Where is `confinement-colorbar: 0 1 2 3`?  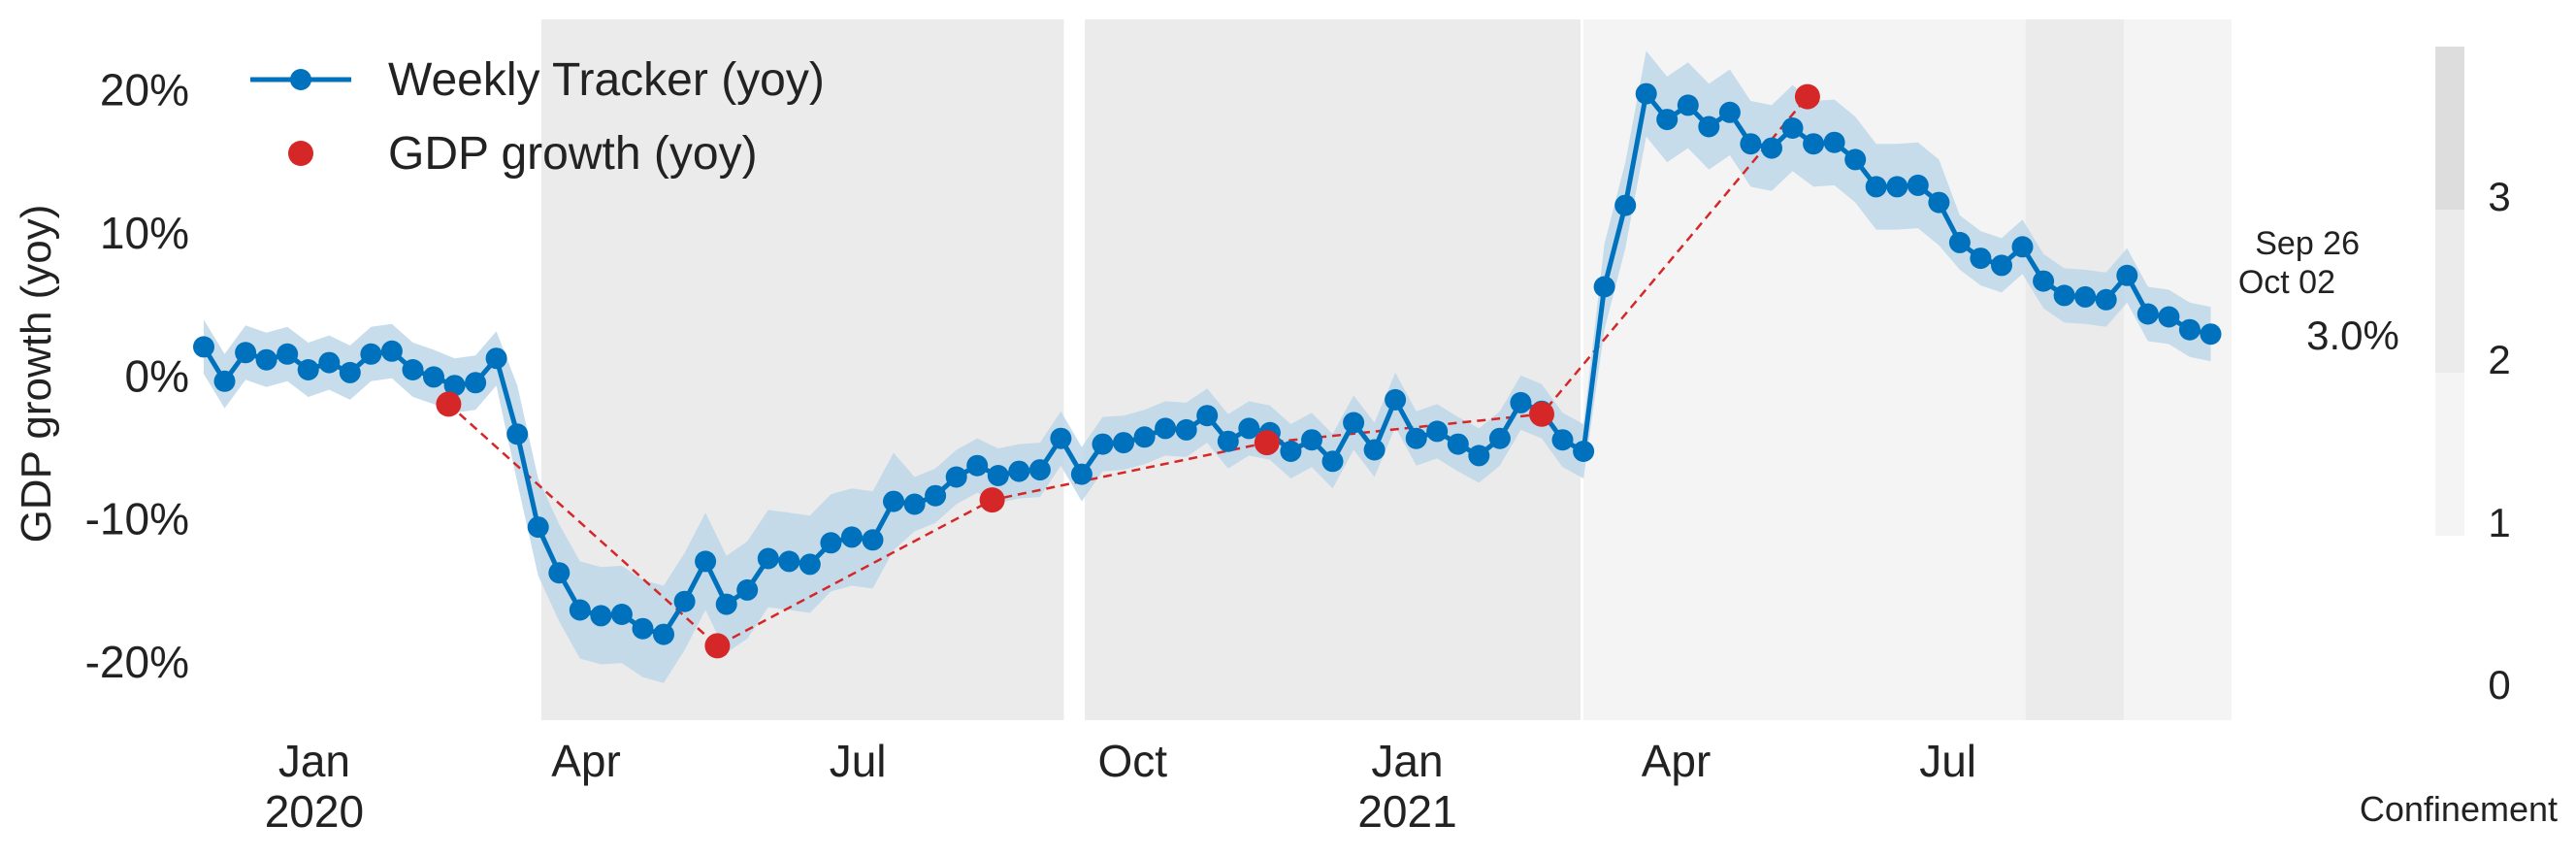
confinement-colorbar: 0 1 2 3 is located at coordinates (2473, 377).